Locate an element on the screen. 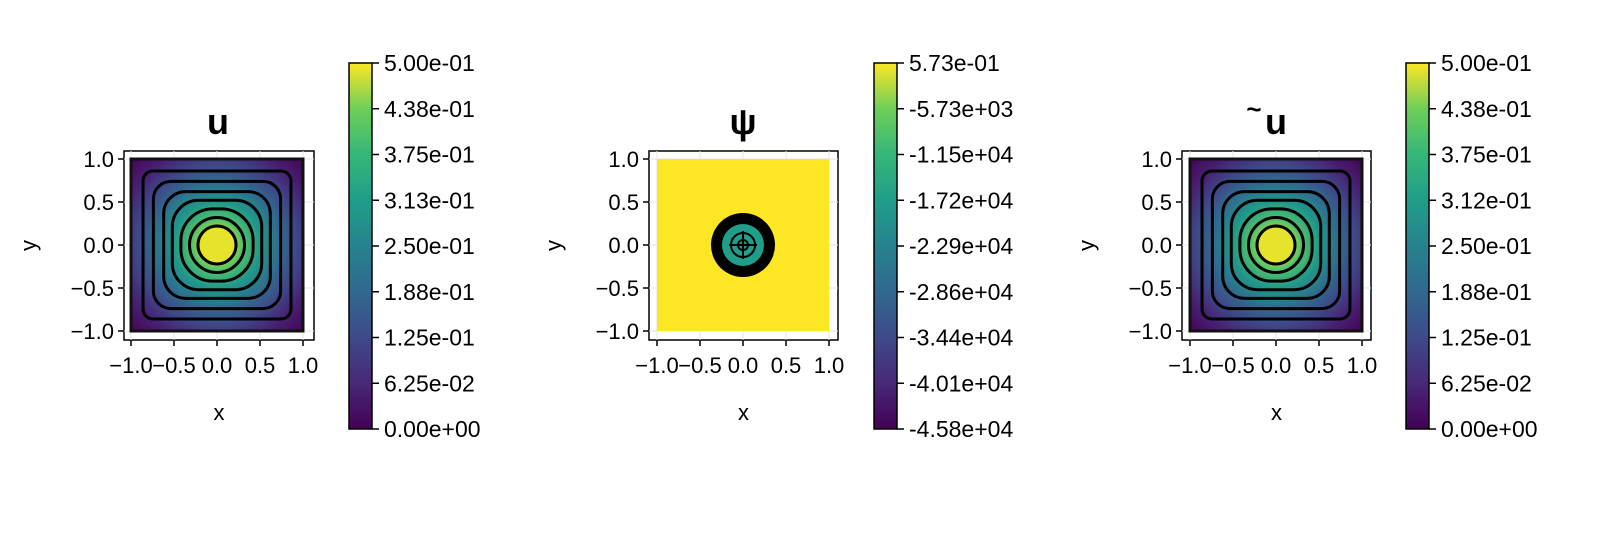 The width and height of the screenshot is (1600, 534). colorbar-tick-label: 3.12e-01 is located at coordinates (1486, 200).